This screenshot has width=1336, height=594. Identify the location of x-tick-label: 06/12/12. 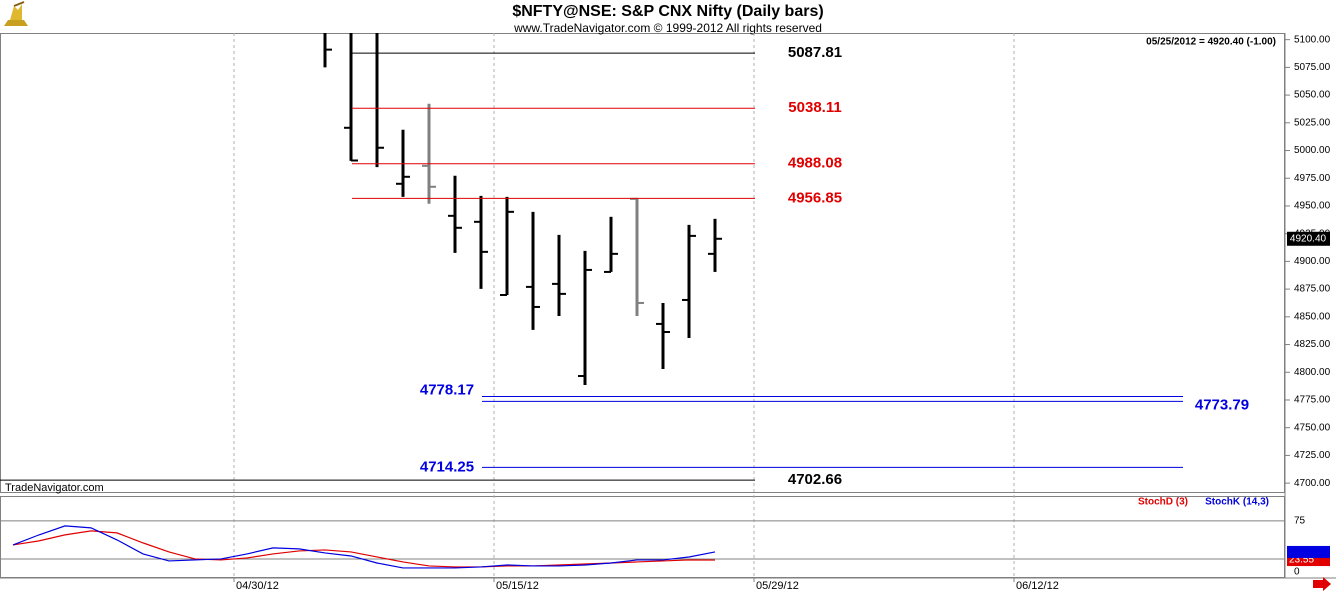
(1037, 586).